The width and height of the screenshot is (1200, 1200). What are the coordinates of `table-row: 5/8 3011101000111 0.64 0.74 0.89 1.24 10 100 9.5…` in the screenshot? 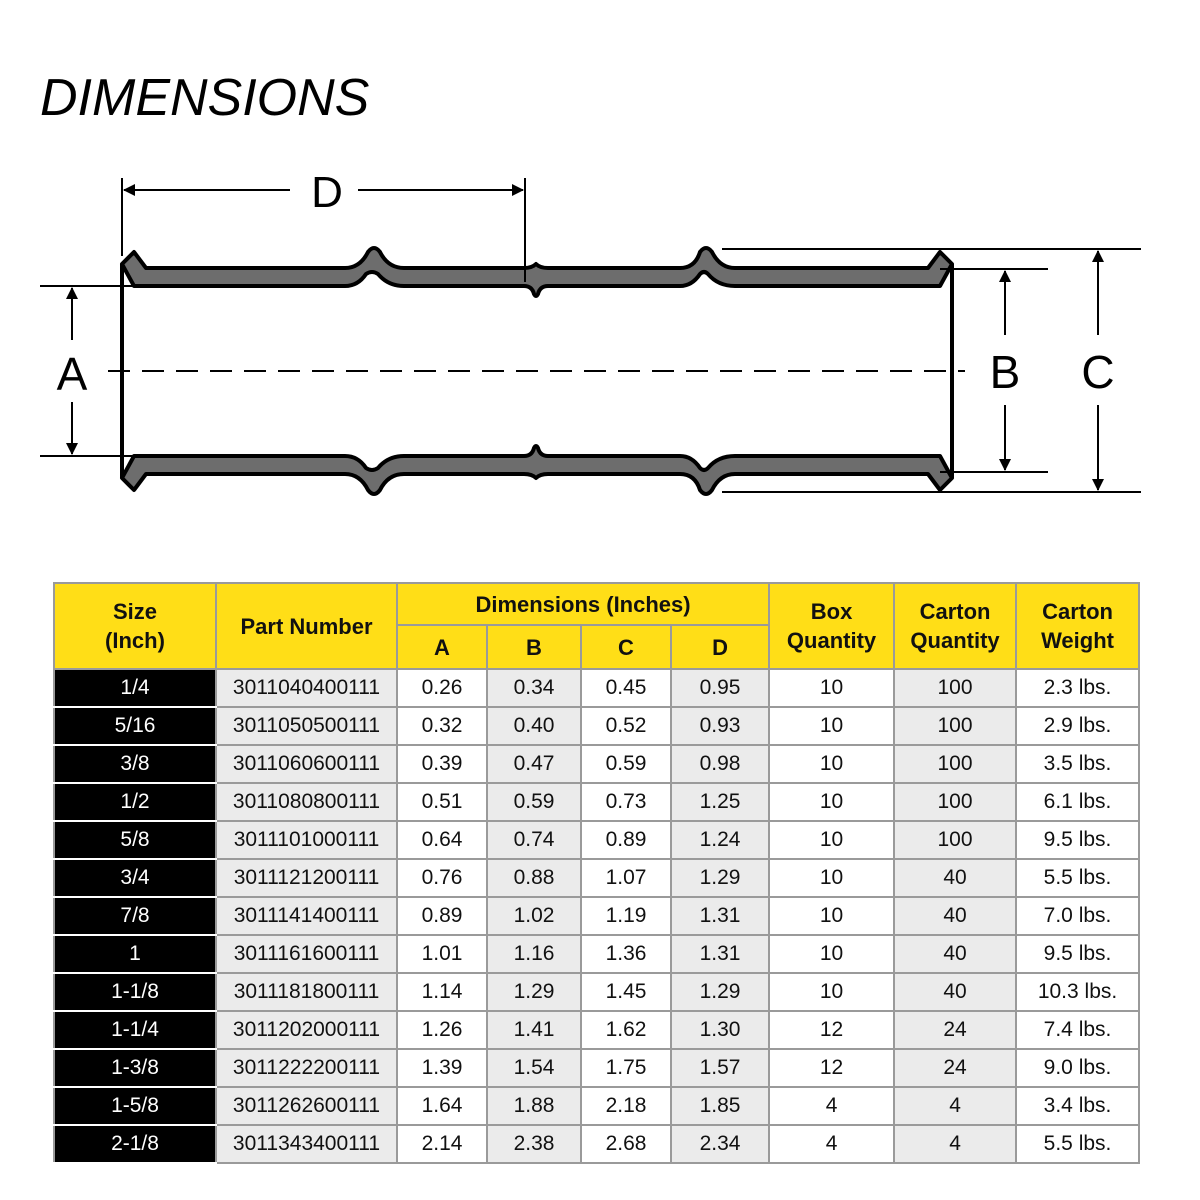 It's located at (597, 840).